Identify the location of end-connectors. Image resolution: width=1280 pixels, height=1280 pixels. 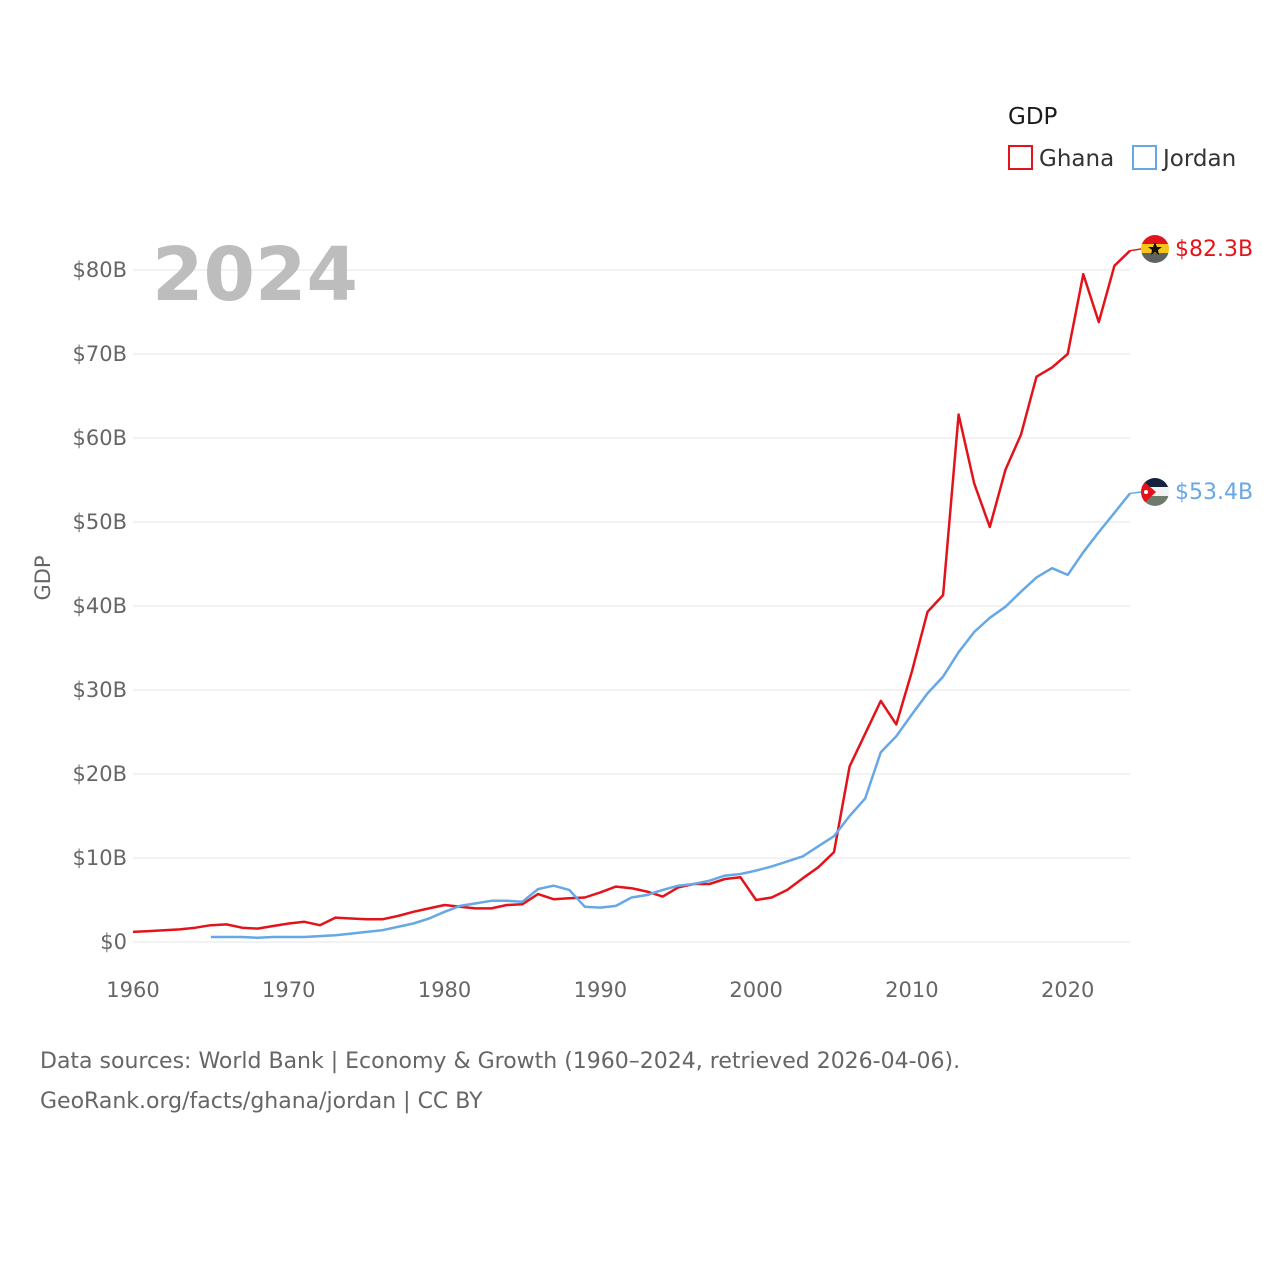
(1135, 371).